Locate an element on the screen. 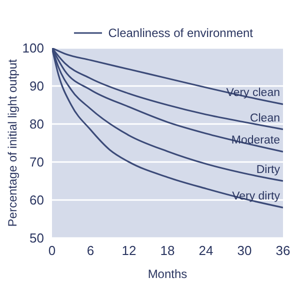 Image resolution: width=293 pixels, height=284 pixels. y-tick-label: 80 is located at coordinates (37, 124).